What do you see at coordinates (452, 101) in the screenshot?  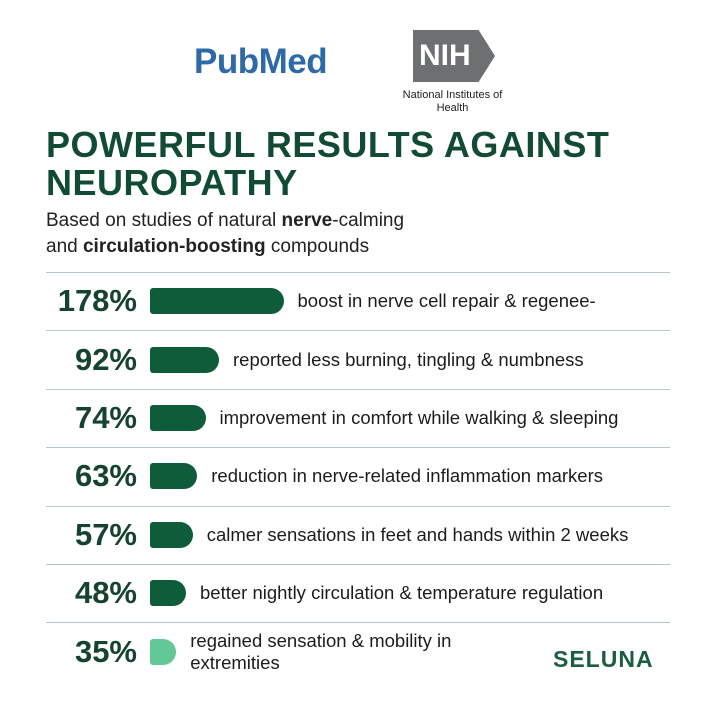 I see `nih-name: National Institutes of Health` at bounding box center [452, 101].